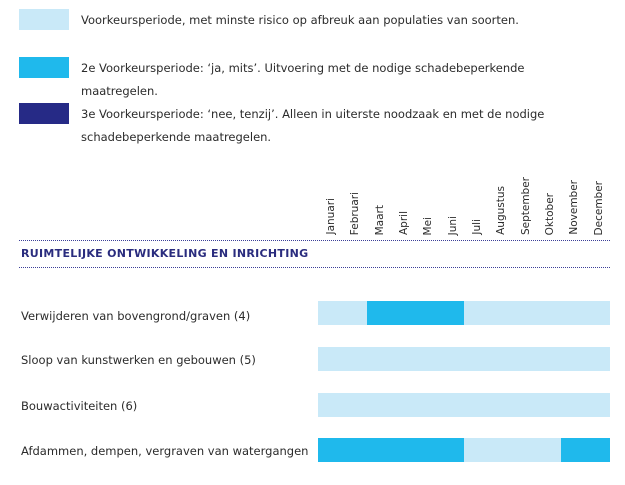  What do you see at coordinates (453, 225) in the screenshot?
I see `month-label-juni: Juni` at bounding box center [453, 225].